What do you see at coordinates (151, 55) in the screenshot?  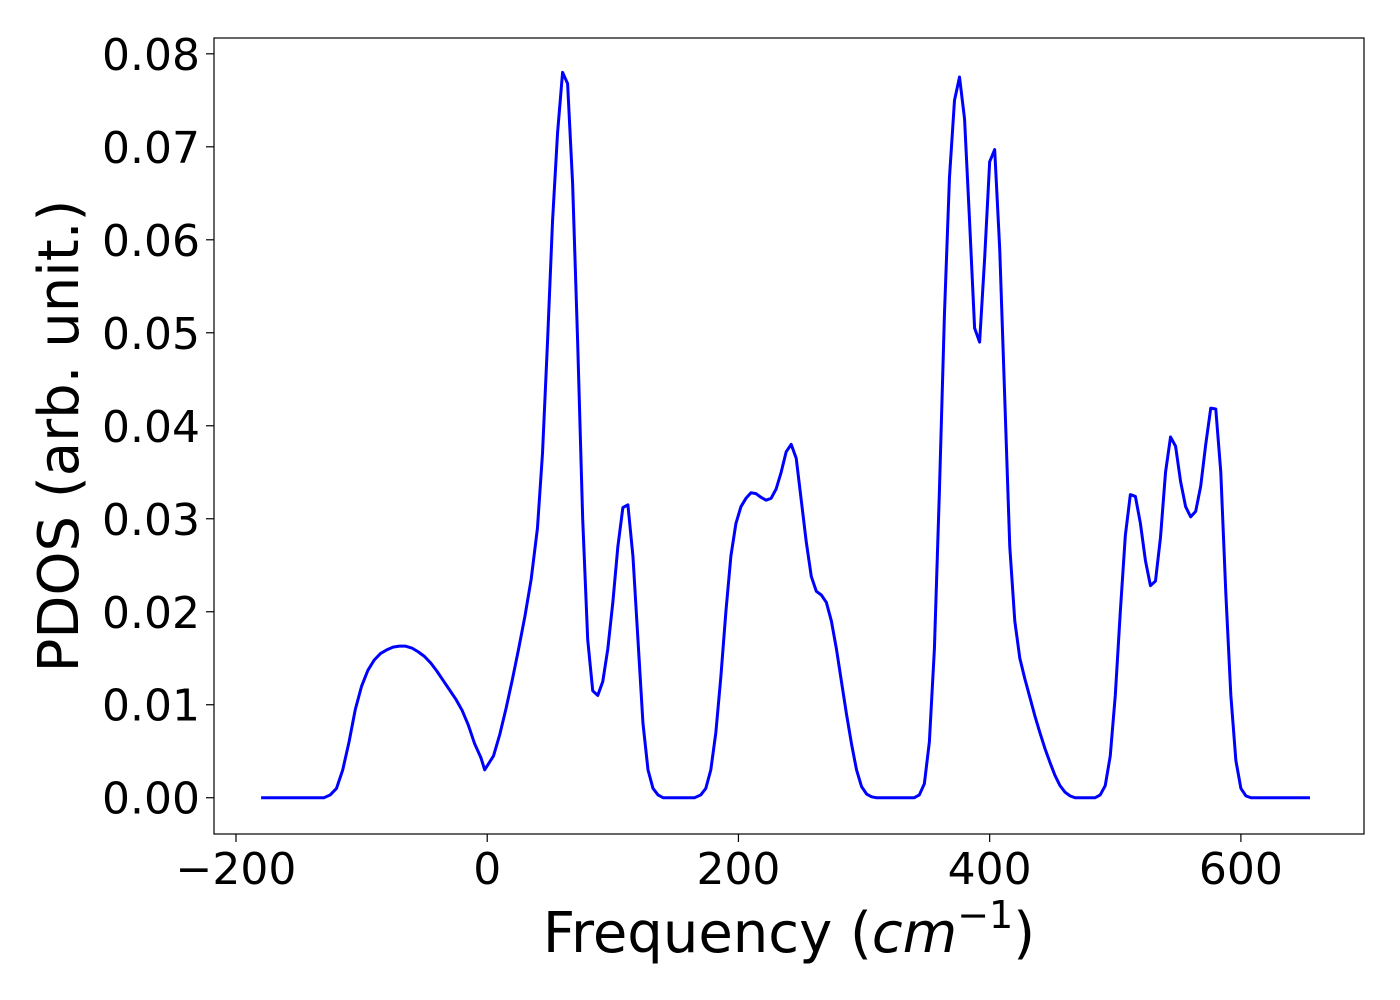 I see `y-tick-label: 0.08` at bounding box center [151, 55].